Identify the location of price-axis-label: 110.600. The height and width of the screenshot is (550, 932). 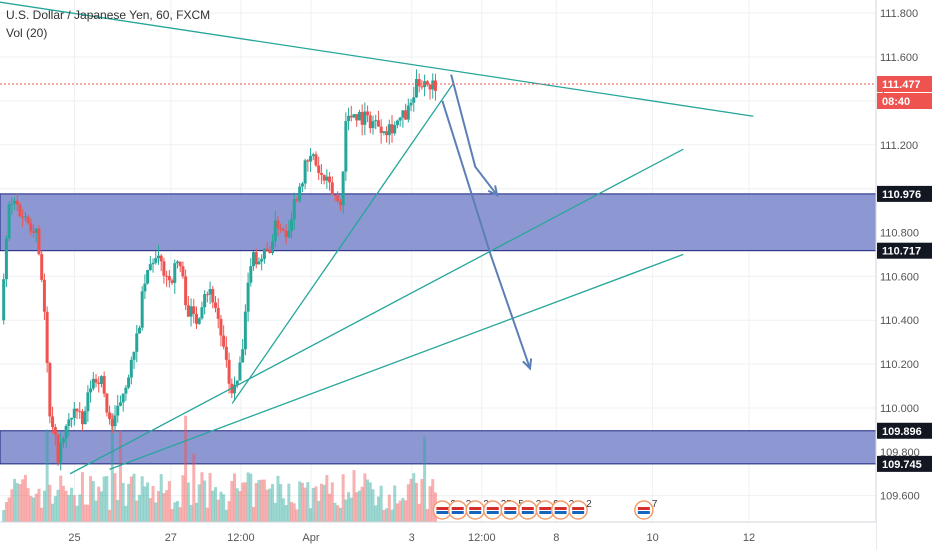
(899, 277).